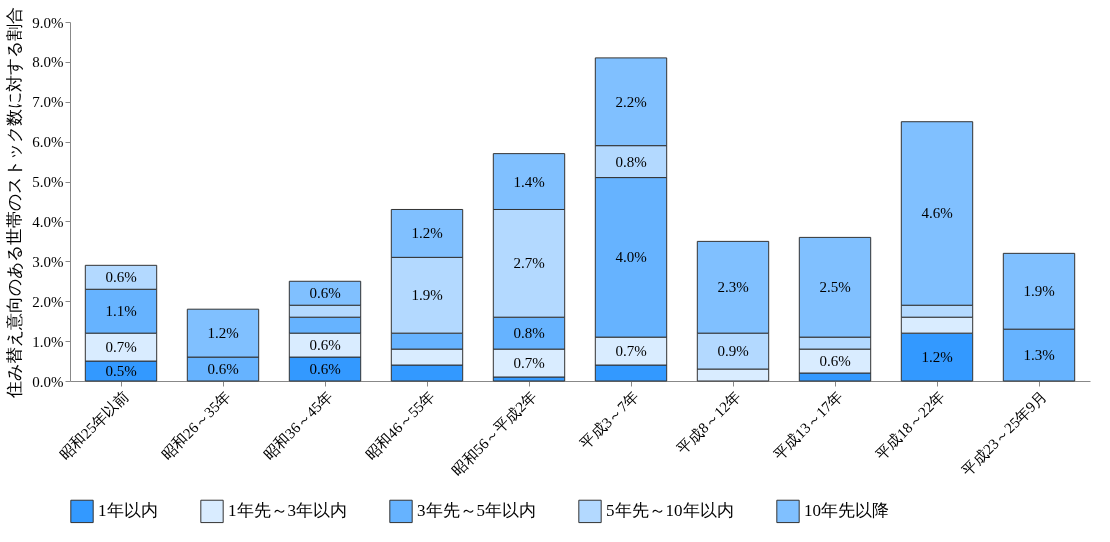 This screenshot has height=542, width=1110. Describe the element at coordinates (846, 511) in the screenshot. I see `legend-label: 10年先以降` at that location.